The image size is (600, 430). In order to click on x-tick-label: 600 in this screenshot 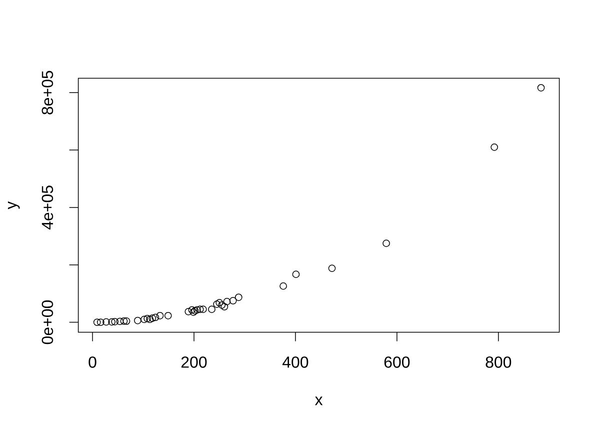, I will do `click(397, 362)`.